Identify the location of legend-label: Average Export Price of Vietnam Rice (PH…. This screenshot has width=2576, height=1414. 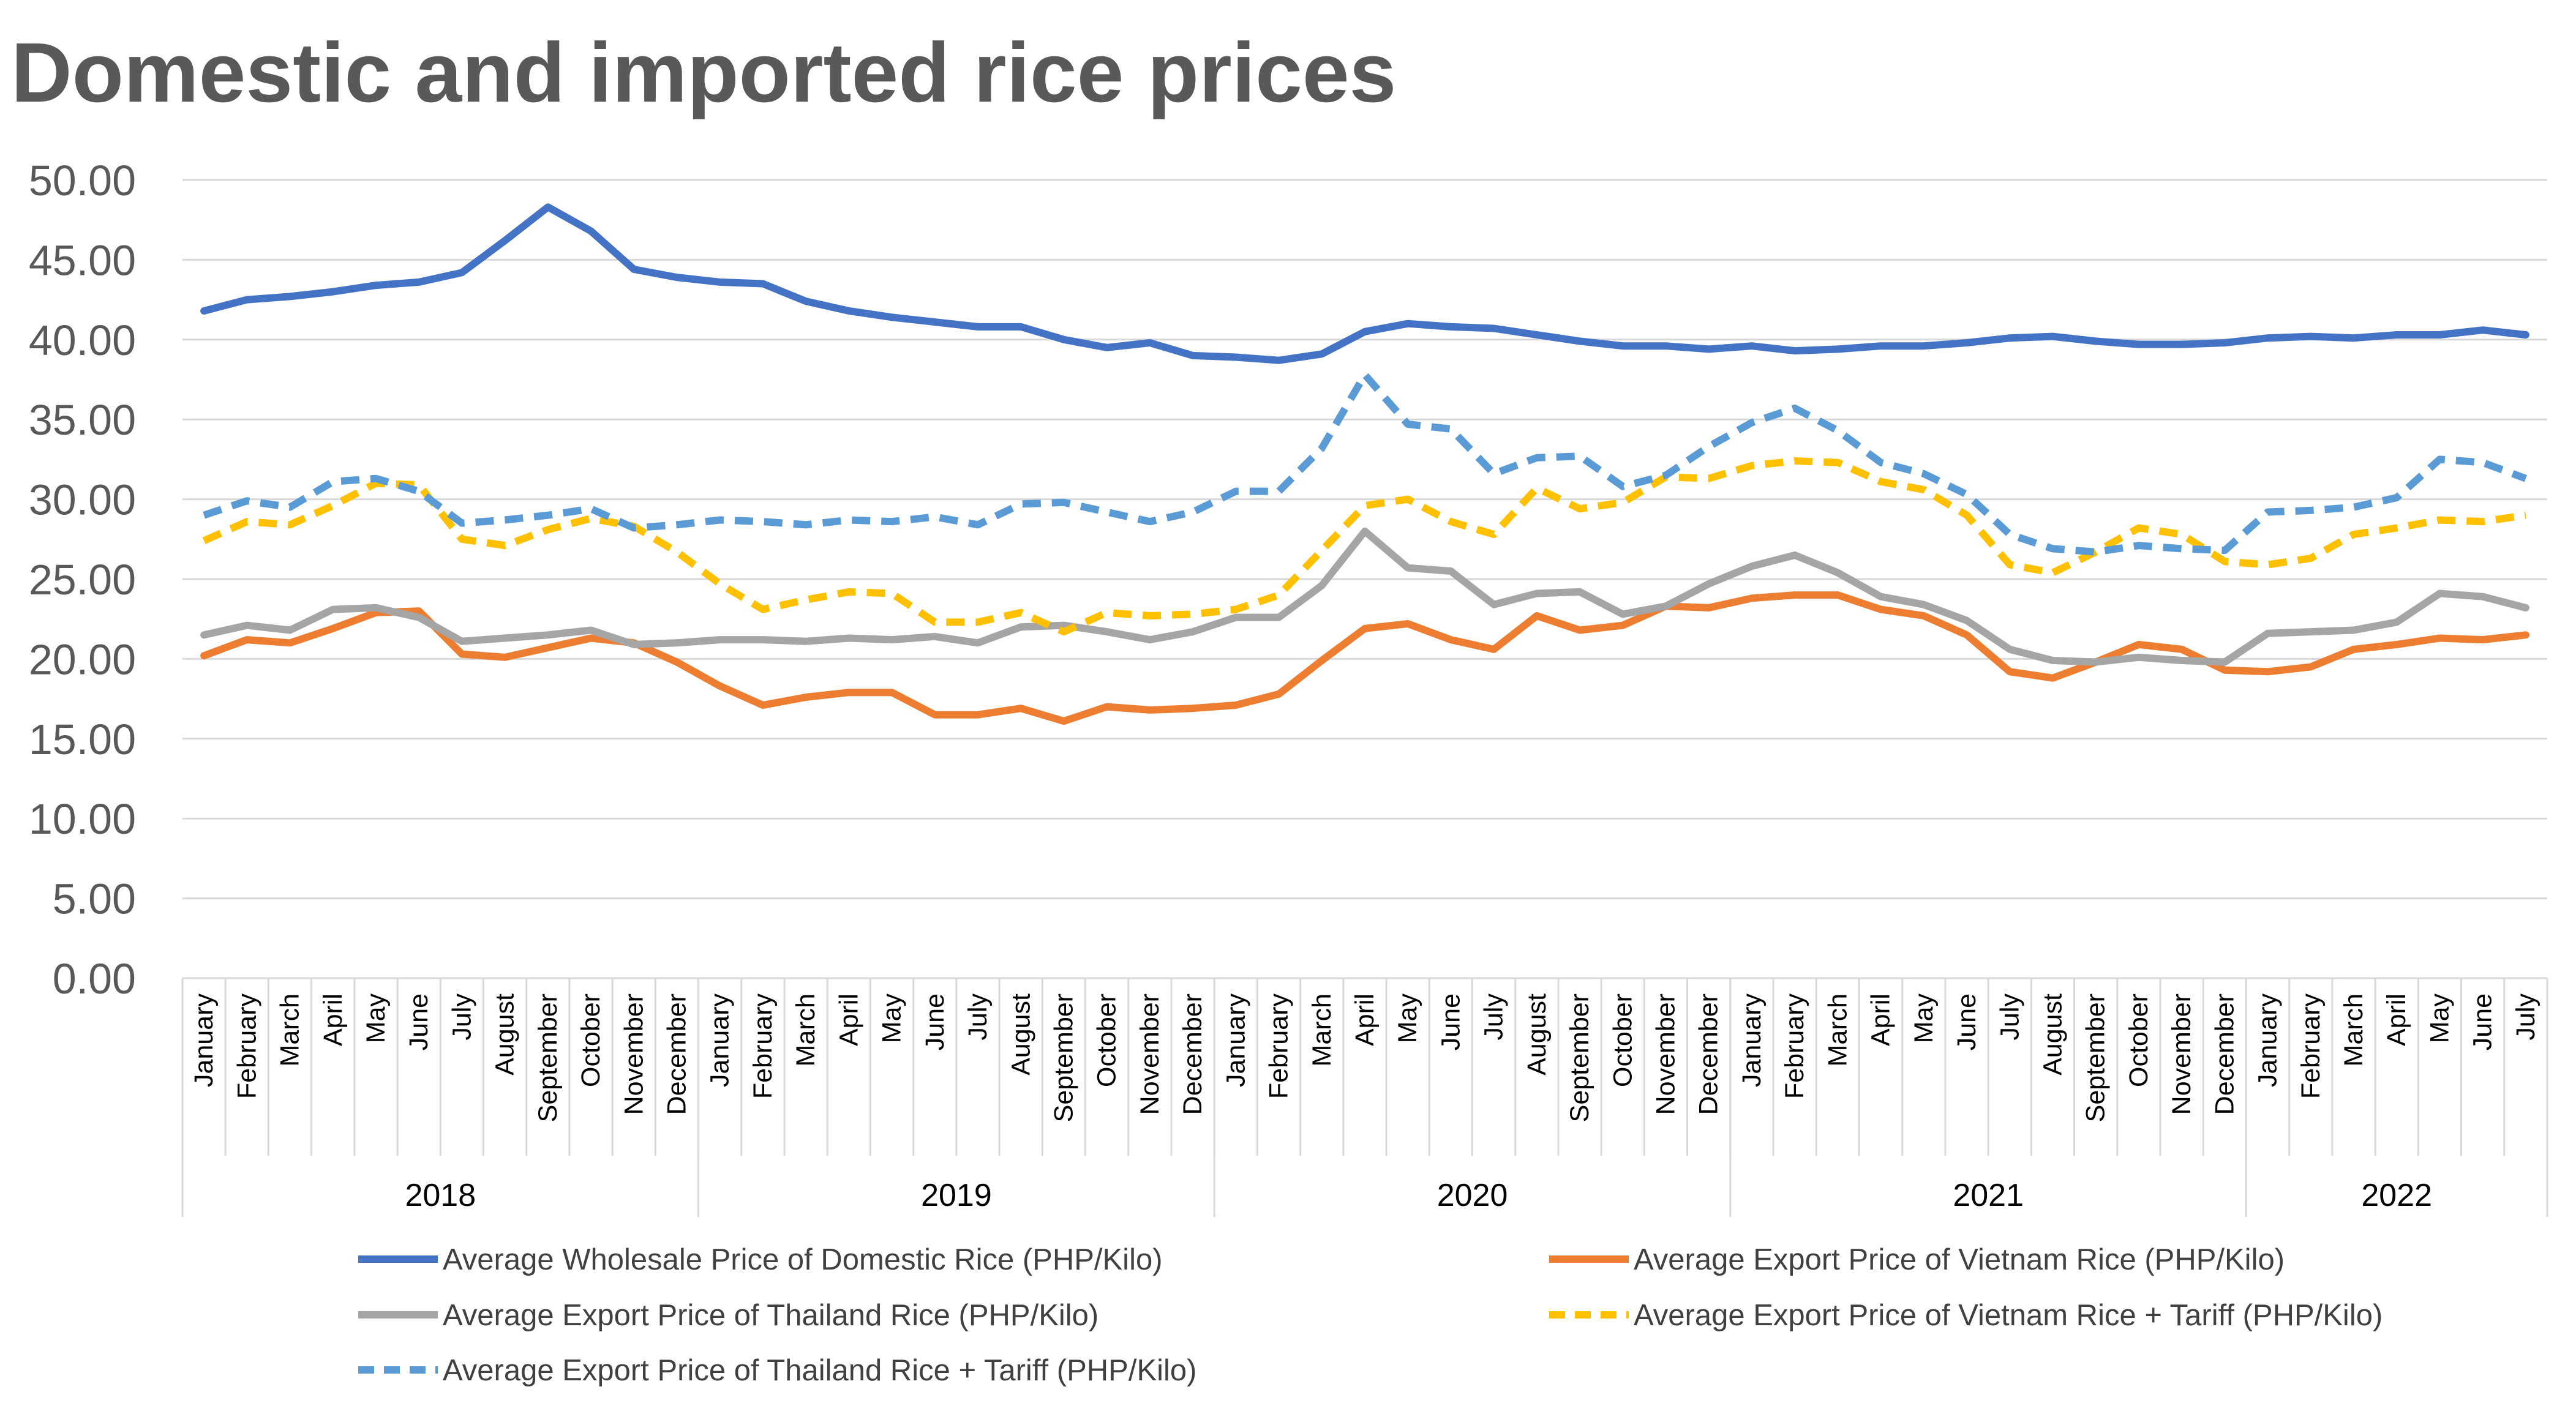
(1959, 1259).